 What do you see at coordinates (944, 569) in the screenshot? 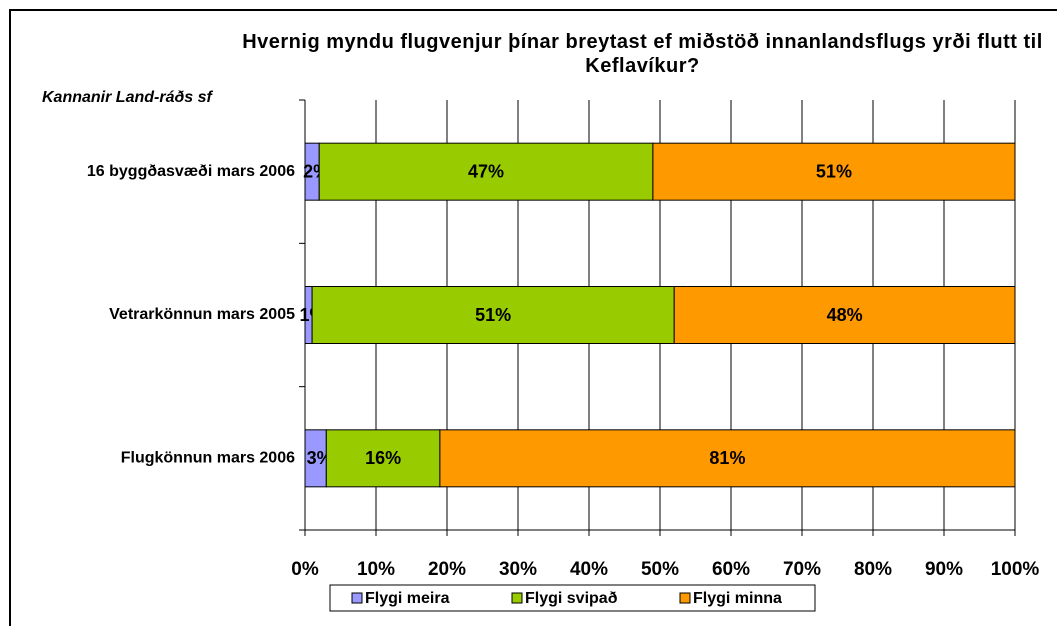
I see `x-tick-label: 90%` at bounding box center [944, 569].